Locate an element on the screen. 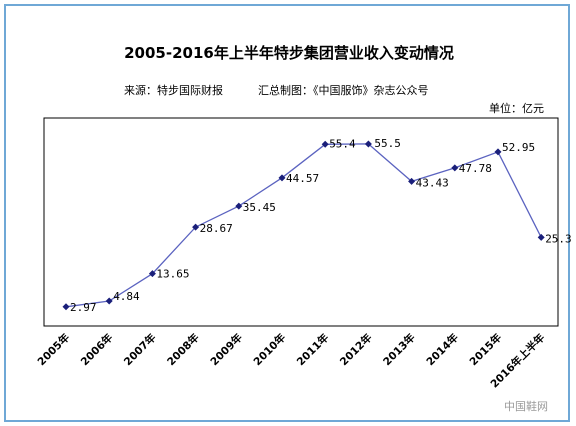  x-tick-label: 2014年 is located at coordinates (443, 350).